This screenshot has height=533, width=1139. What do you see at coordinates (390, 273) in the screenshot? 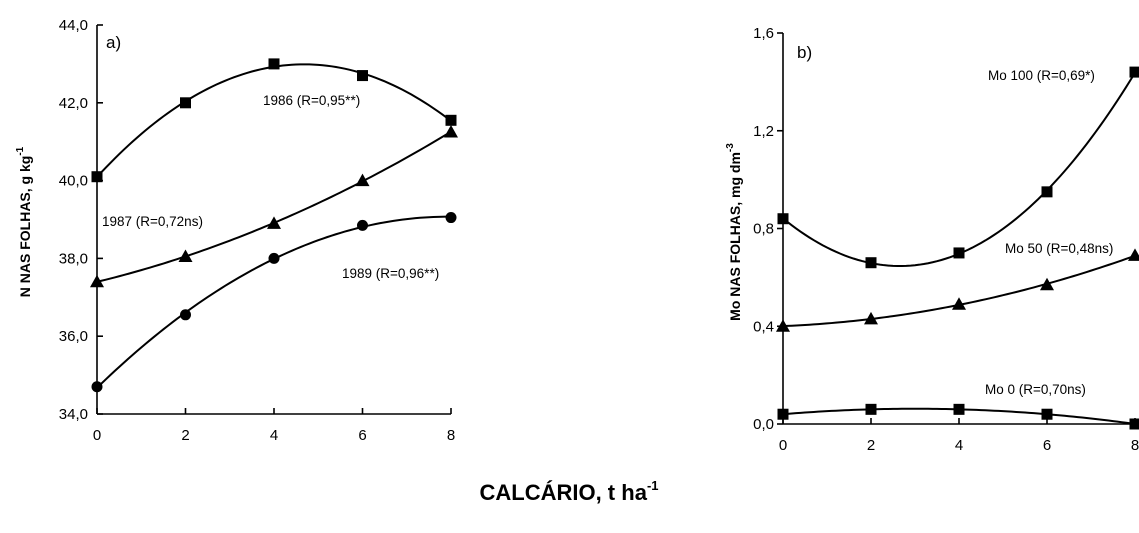
I see `series-label: 1989 (R=0,96**)` at bounding box center [390, 273].